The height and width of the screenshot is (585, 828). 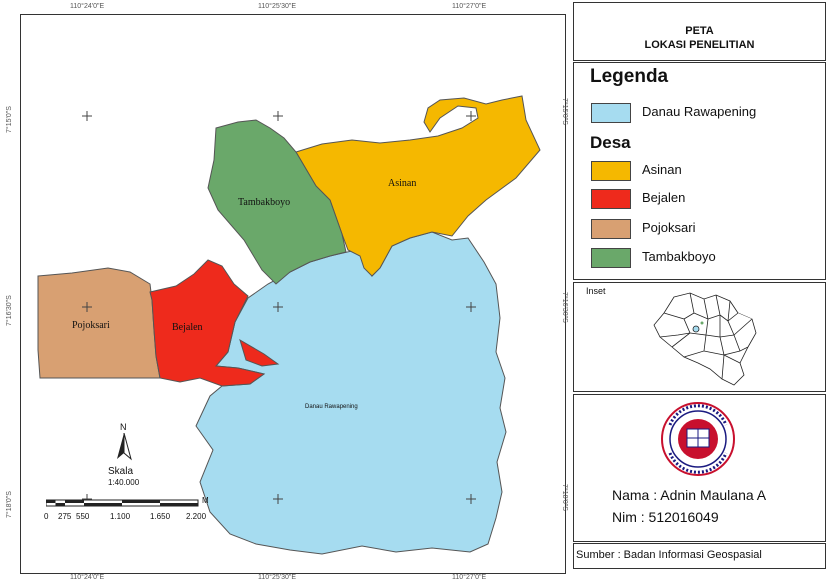 What do you see at coordinates (121, 471) in the screenshot?
I see `scale-title: Skala` at bounding box center [121, 471].